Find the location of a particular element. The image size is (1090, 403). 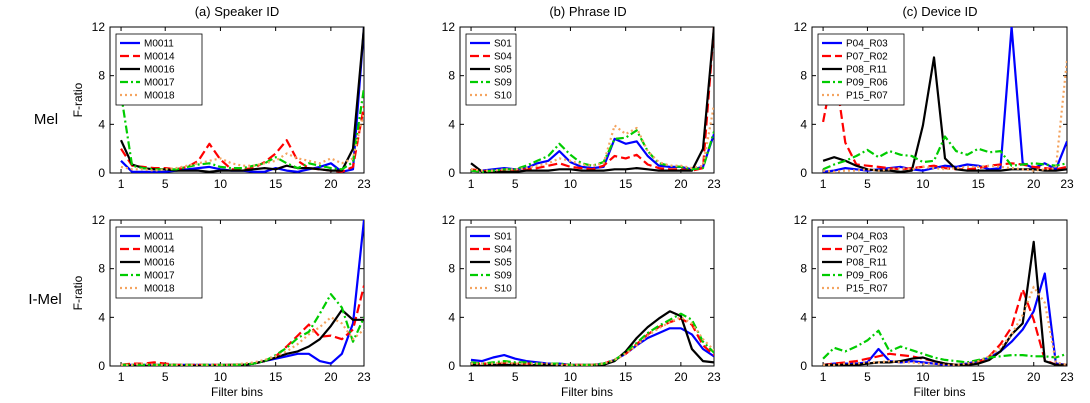

column-title-speaker-id: (a) Speaker ID is located at coordinates (237, 11).